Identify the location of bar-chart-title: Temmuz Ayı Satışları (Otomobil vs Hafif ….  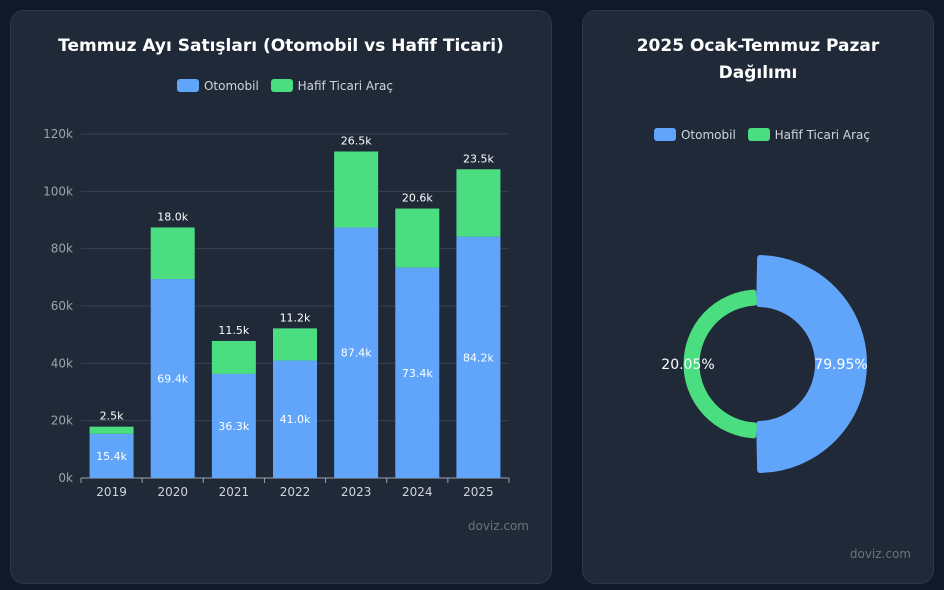
(281, 46).